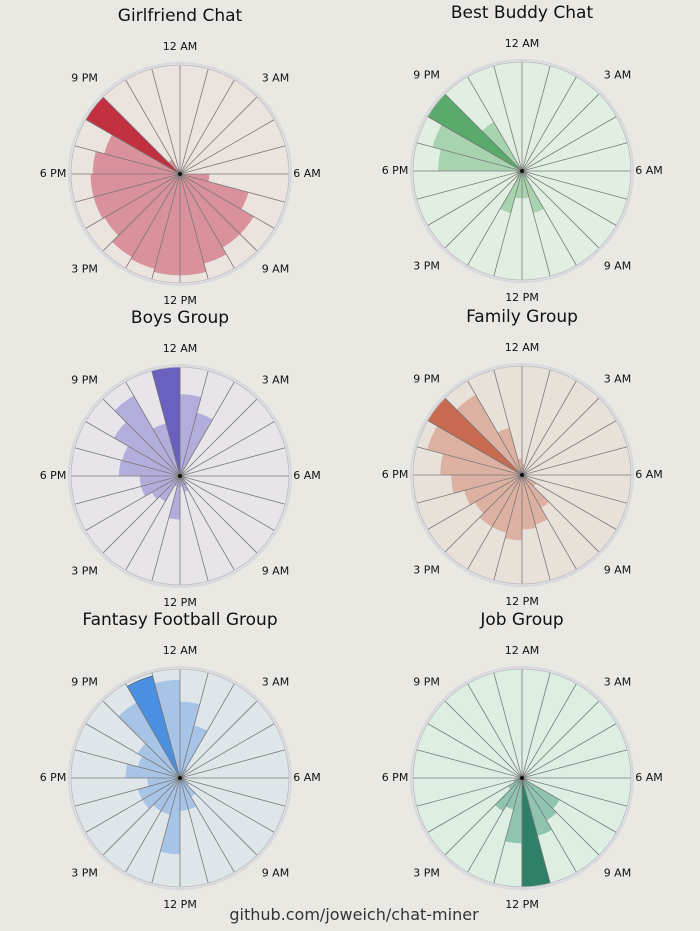 Image resolution: width=700 pixels, height=931 pixels. I want to click on chart-title: Best Buddy Chat, so click(522, 13).